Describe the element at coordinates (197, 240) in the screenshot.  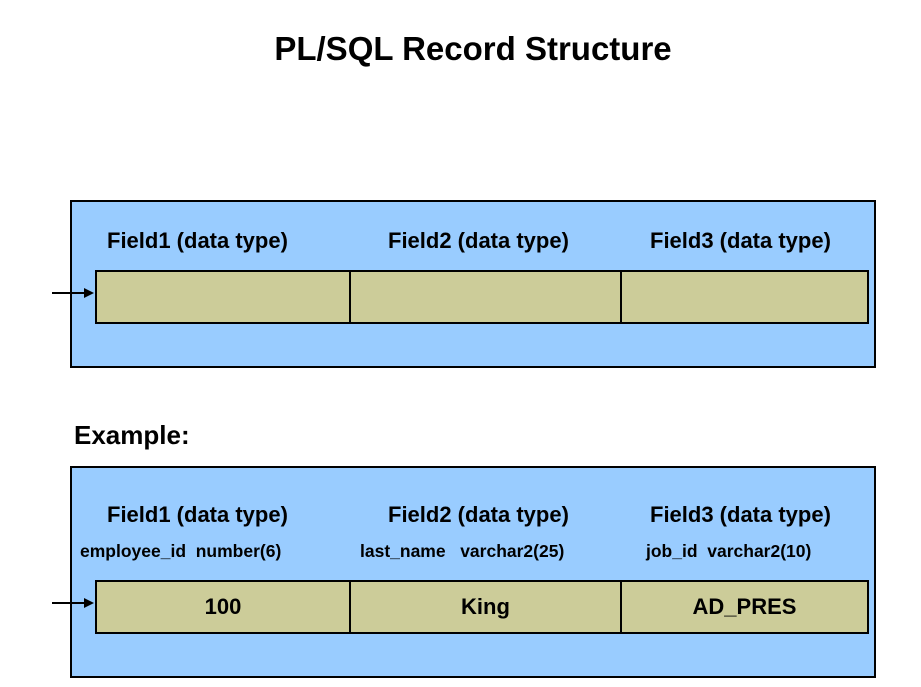
I see `field1-header: Field1 (data type)` at that location.